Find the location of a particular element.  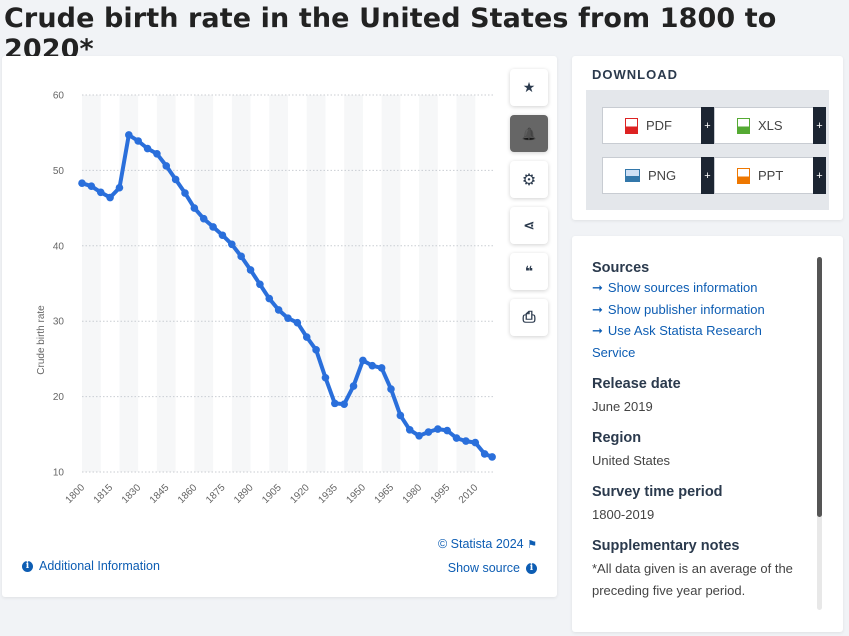

y-tick-label: 50 is located at coordinates (59, 171).